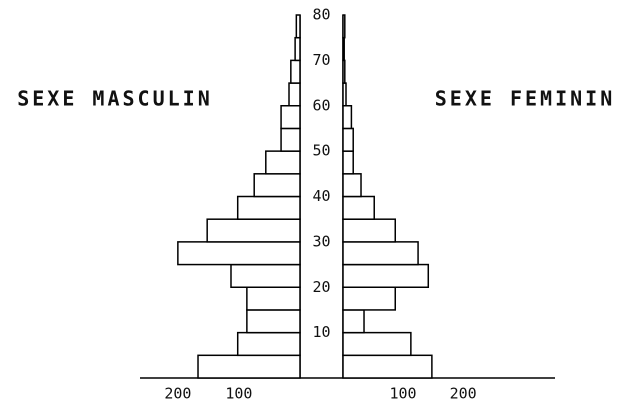 This screenshot has height=408, width=620. What do you see at coordinates (321, 60) in the screenshot?
I see `y-tick-label: 70` at bounding box center [321, 60].